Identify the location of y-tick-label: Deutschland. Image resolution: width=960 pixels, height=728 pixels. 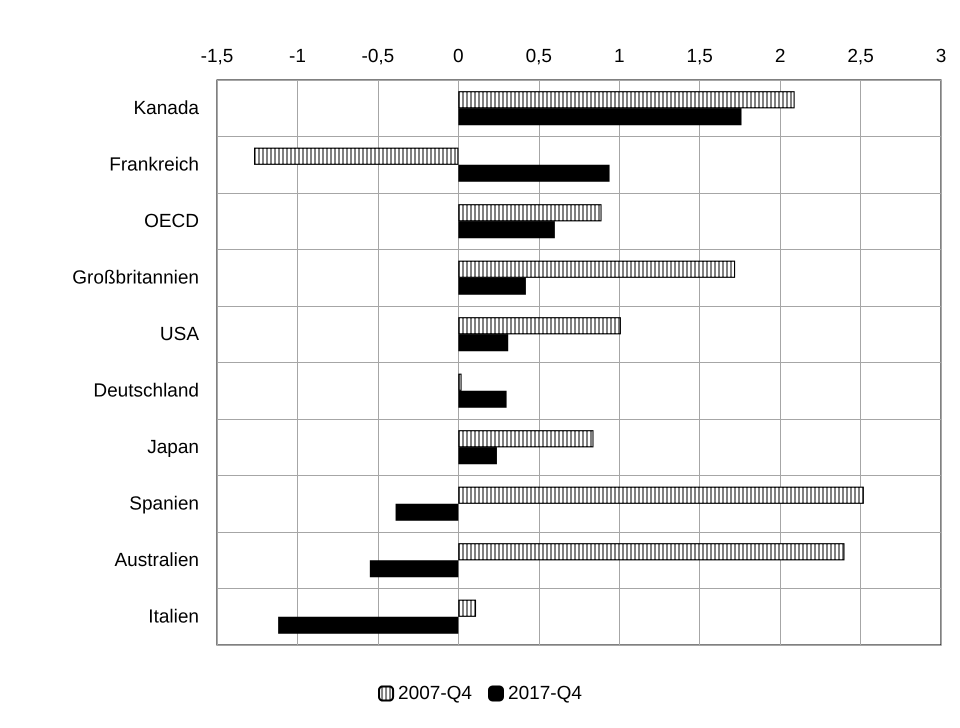
(146, 391).